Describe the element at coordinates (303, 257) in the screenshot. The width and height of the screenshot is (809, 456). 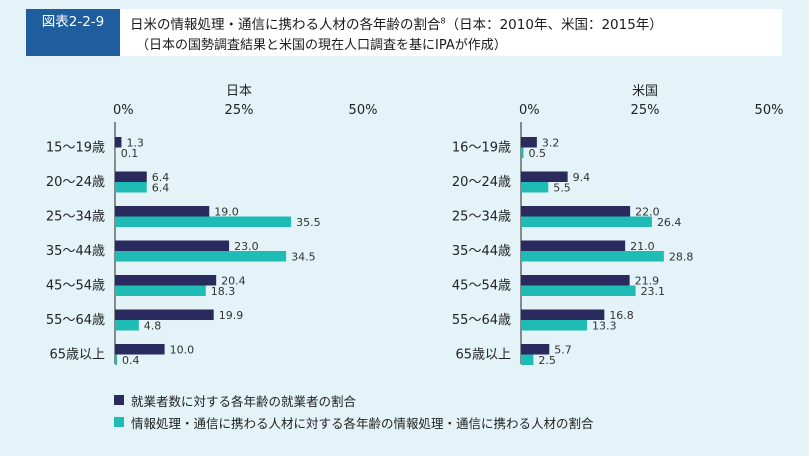
I see `japan-data-label-series2: 34.5` at that location.